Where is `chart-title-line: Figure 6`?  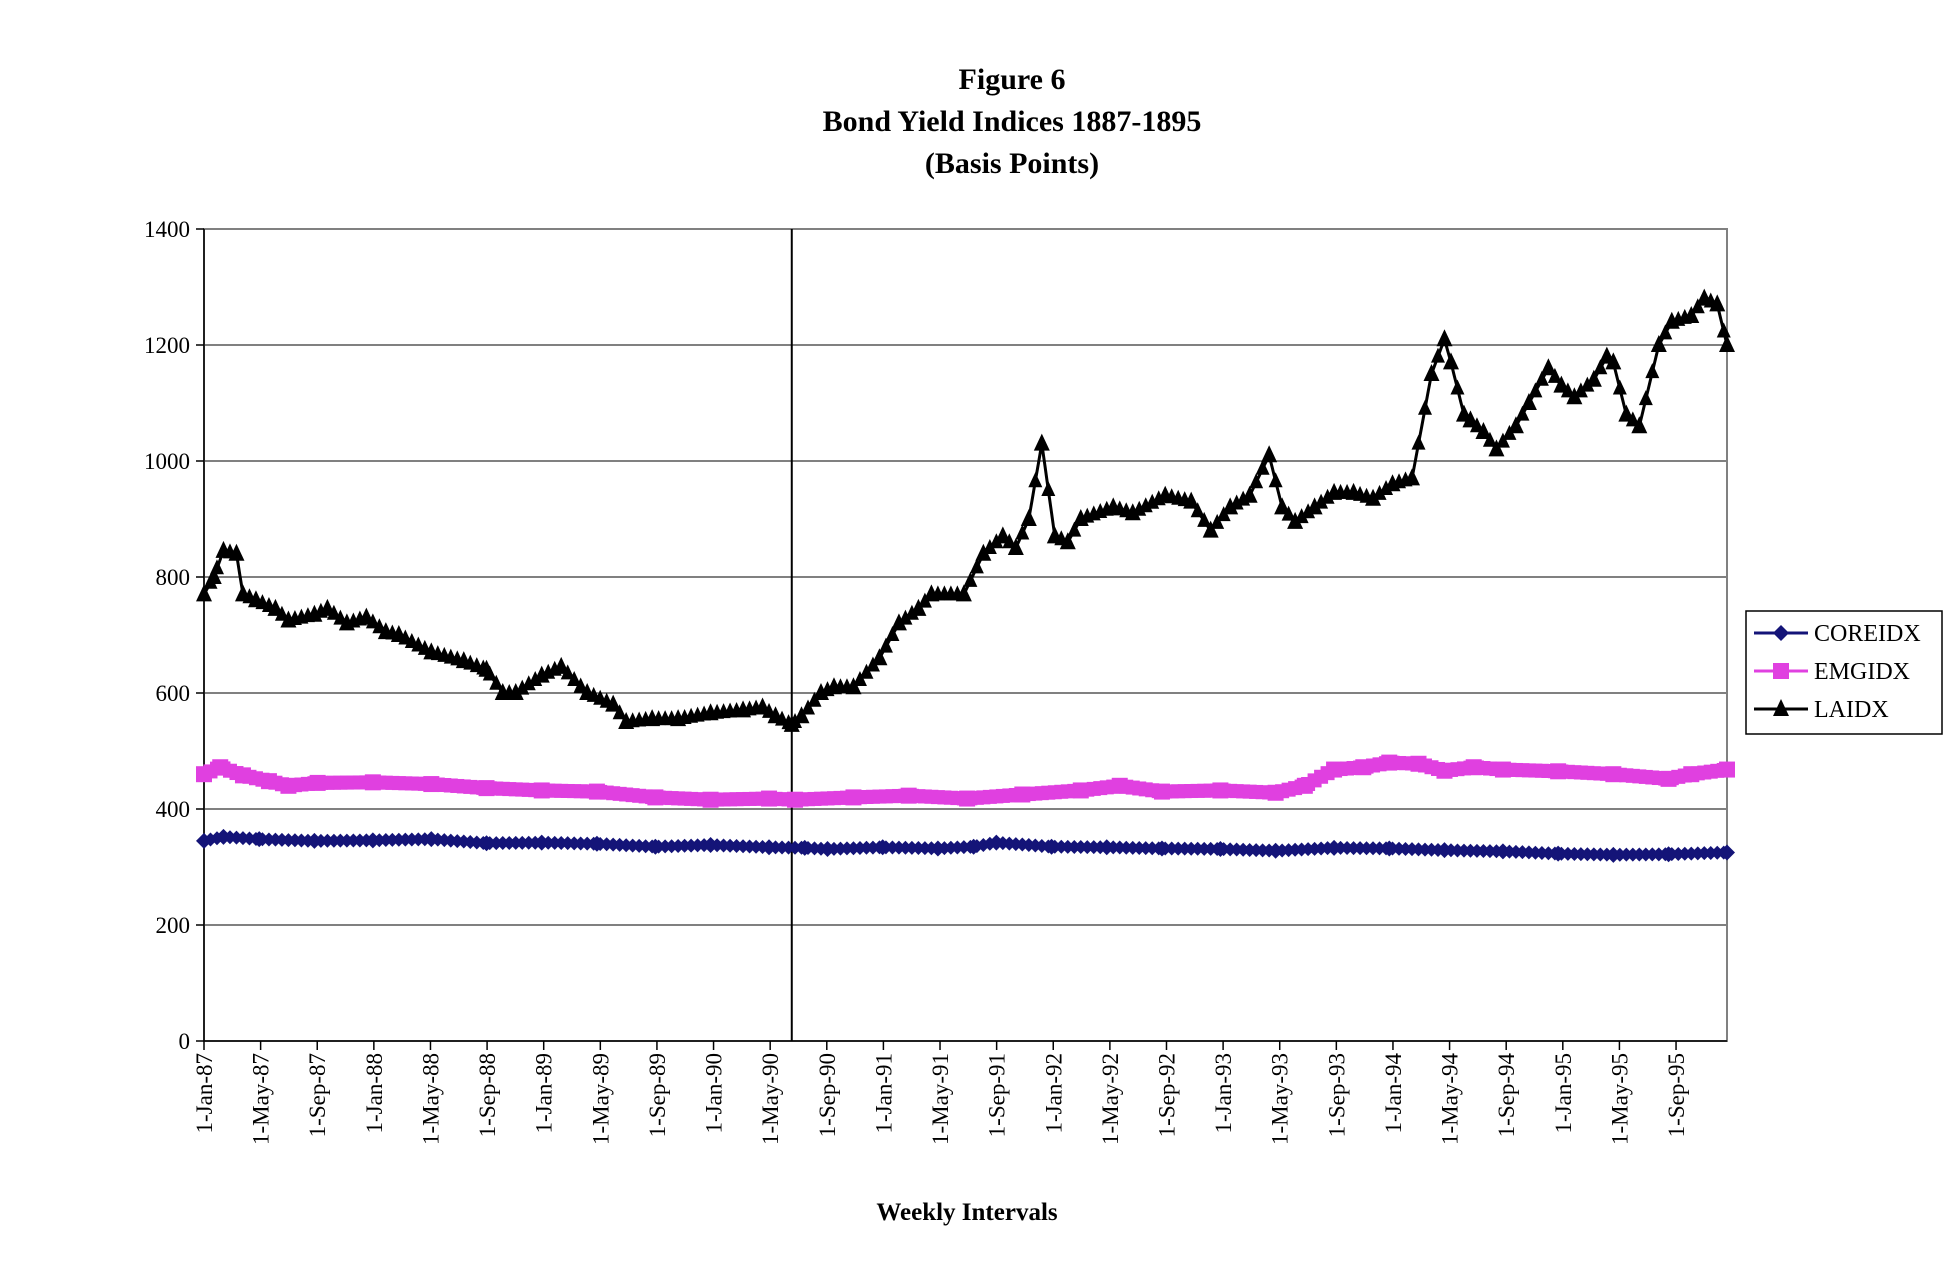
chart-title-line: Figure 6 is located at coordinates (1012, 79).